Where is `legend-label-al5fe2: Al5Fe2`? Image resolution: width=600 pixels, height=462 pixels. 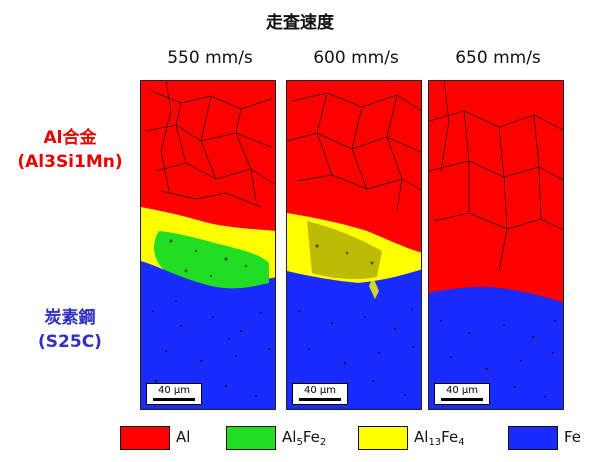
legend-label-al5fe2: Al5Fe2 is located at coordinates (304, 438).